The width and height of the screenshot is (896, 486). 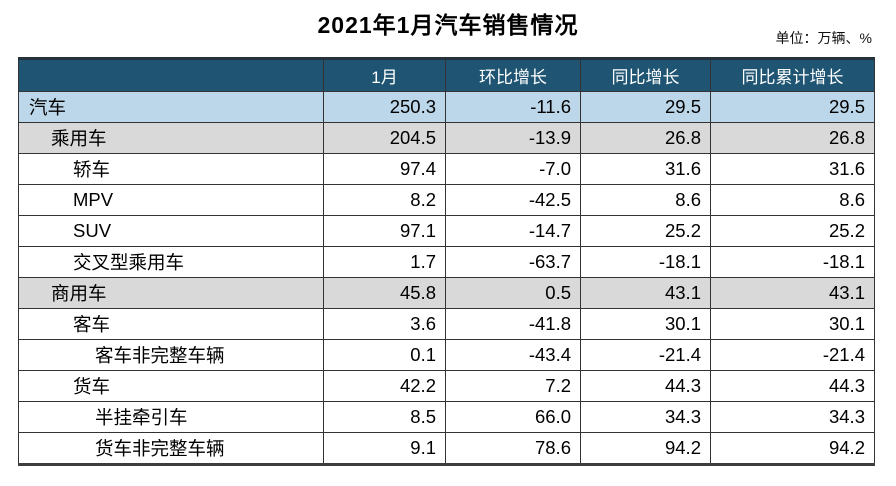 I want to click on row-label-cell: 轿车, so click(x=171, y=169).